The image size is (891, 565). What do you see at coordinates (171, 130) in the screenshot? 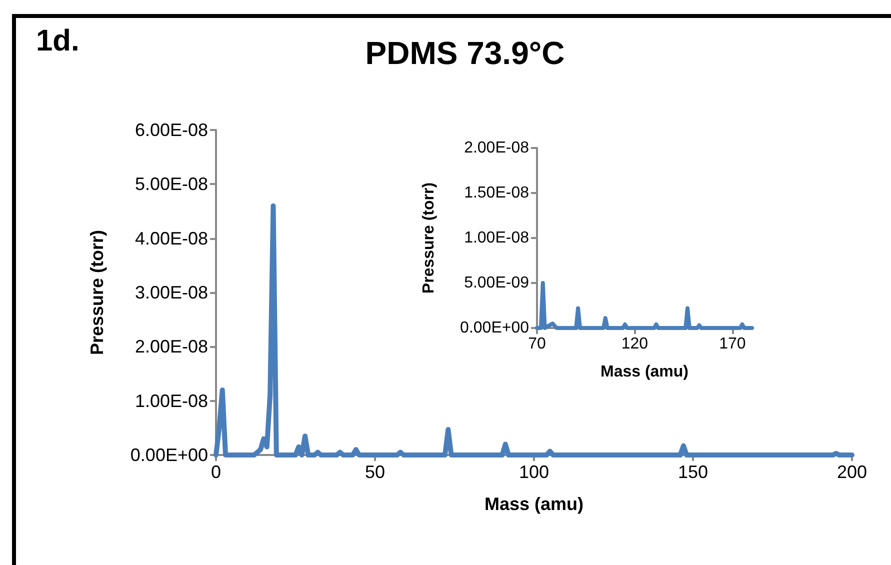
I see `y-tick-label: 6.00E-08` at bounding box center [171, 130].